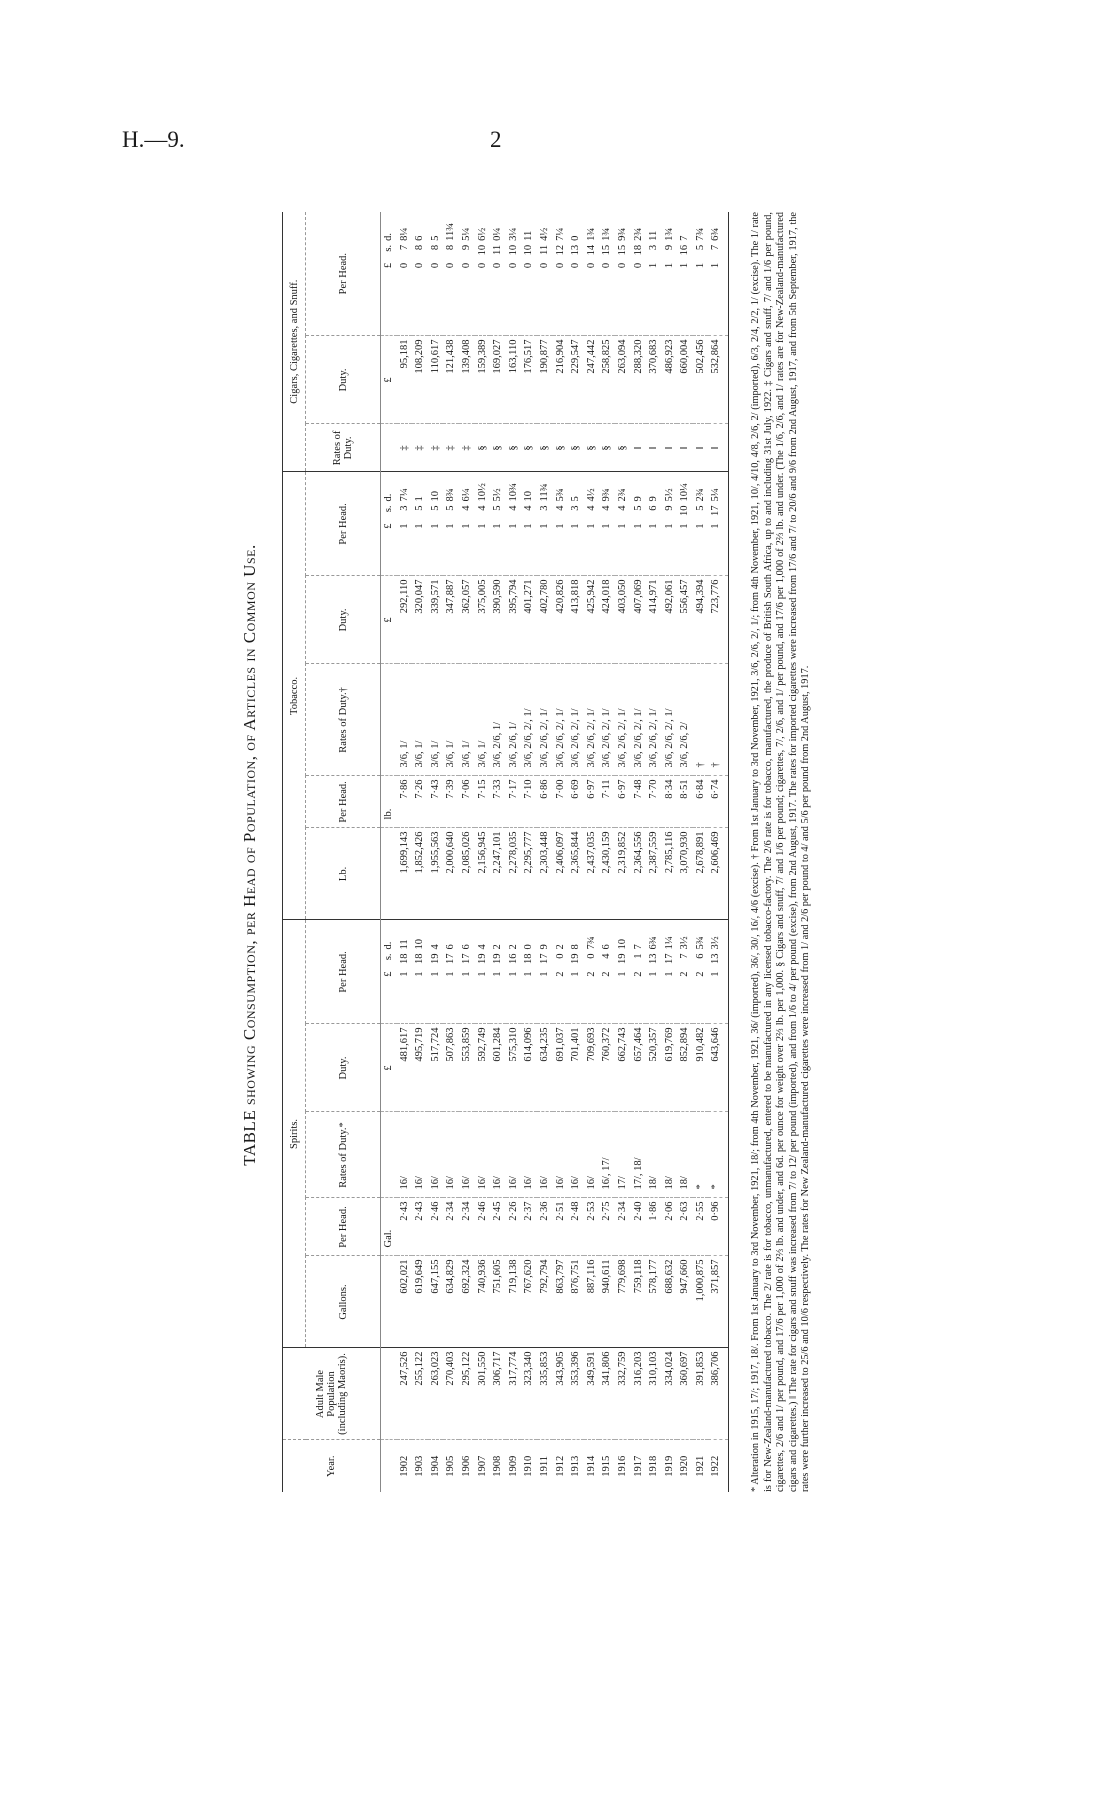  What do you see at coordinates (404, 619) in the screenshot?
I see `tobacco-duty-cell: 292,110` at bounding box center [404, 619].